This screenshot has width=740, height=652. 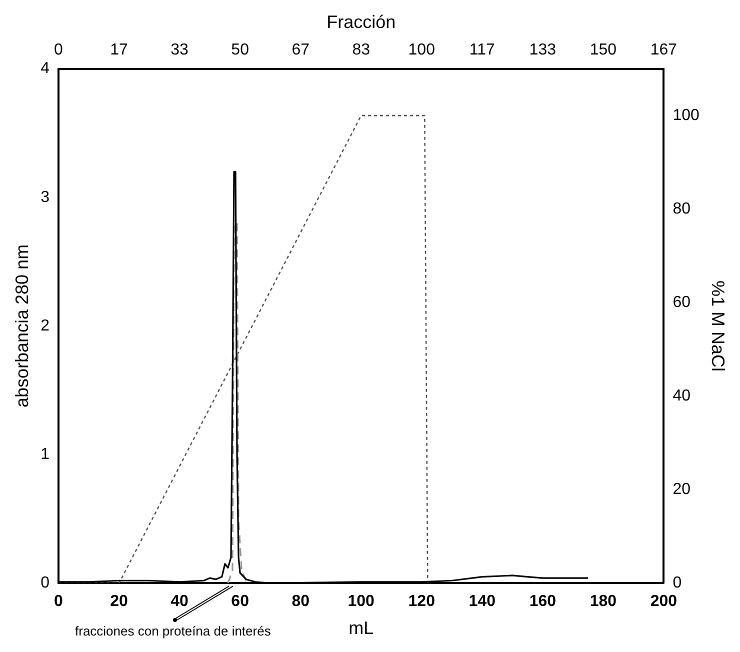 What do you see at coordinates (361, 628) in the screenshot?
I see `x-axis-title: mL` at bounding box center [361, 628].